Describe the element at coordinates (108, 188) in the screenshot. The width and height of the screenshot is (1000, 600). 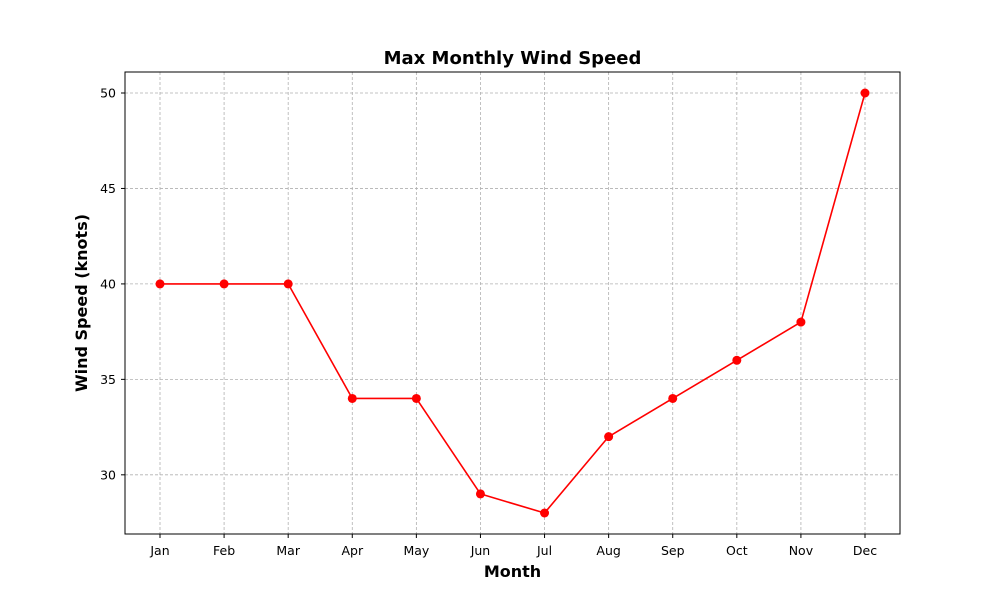
I see `y-tick-label: 45` at that location.